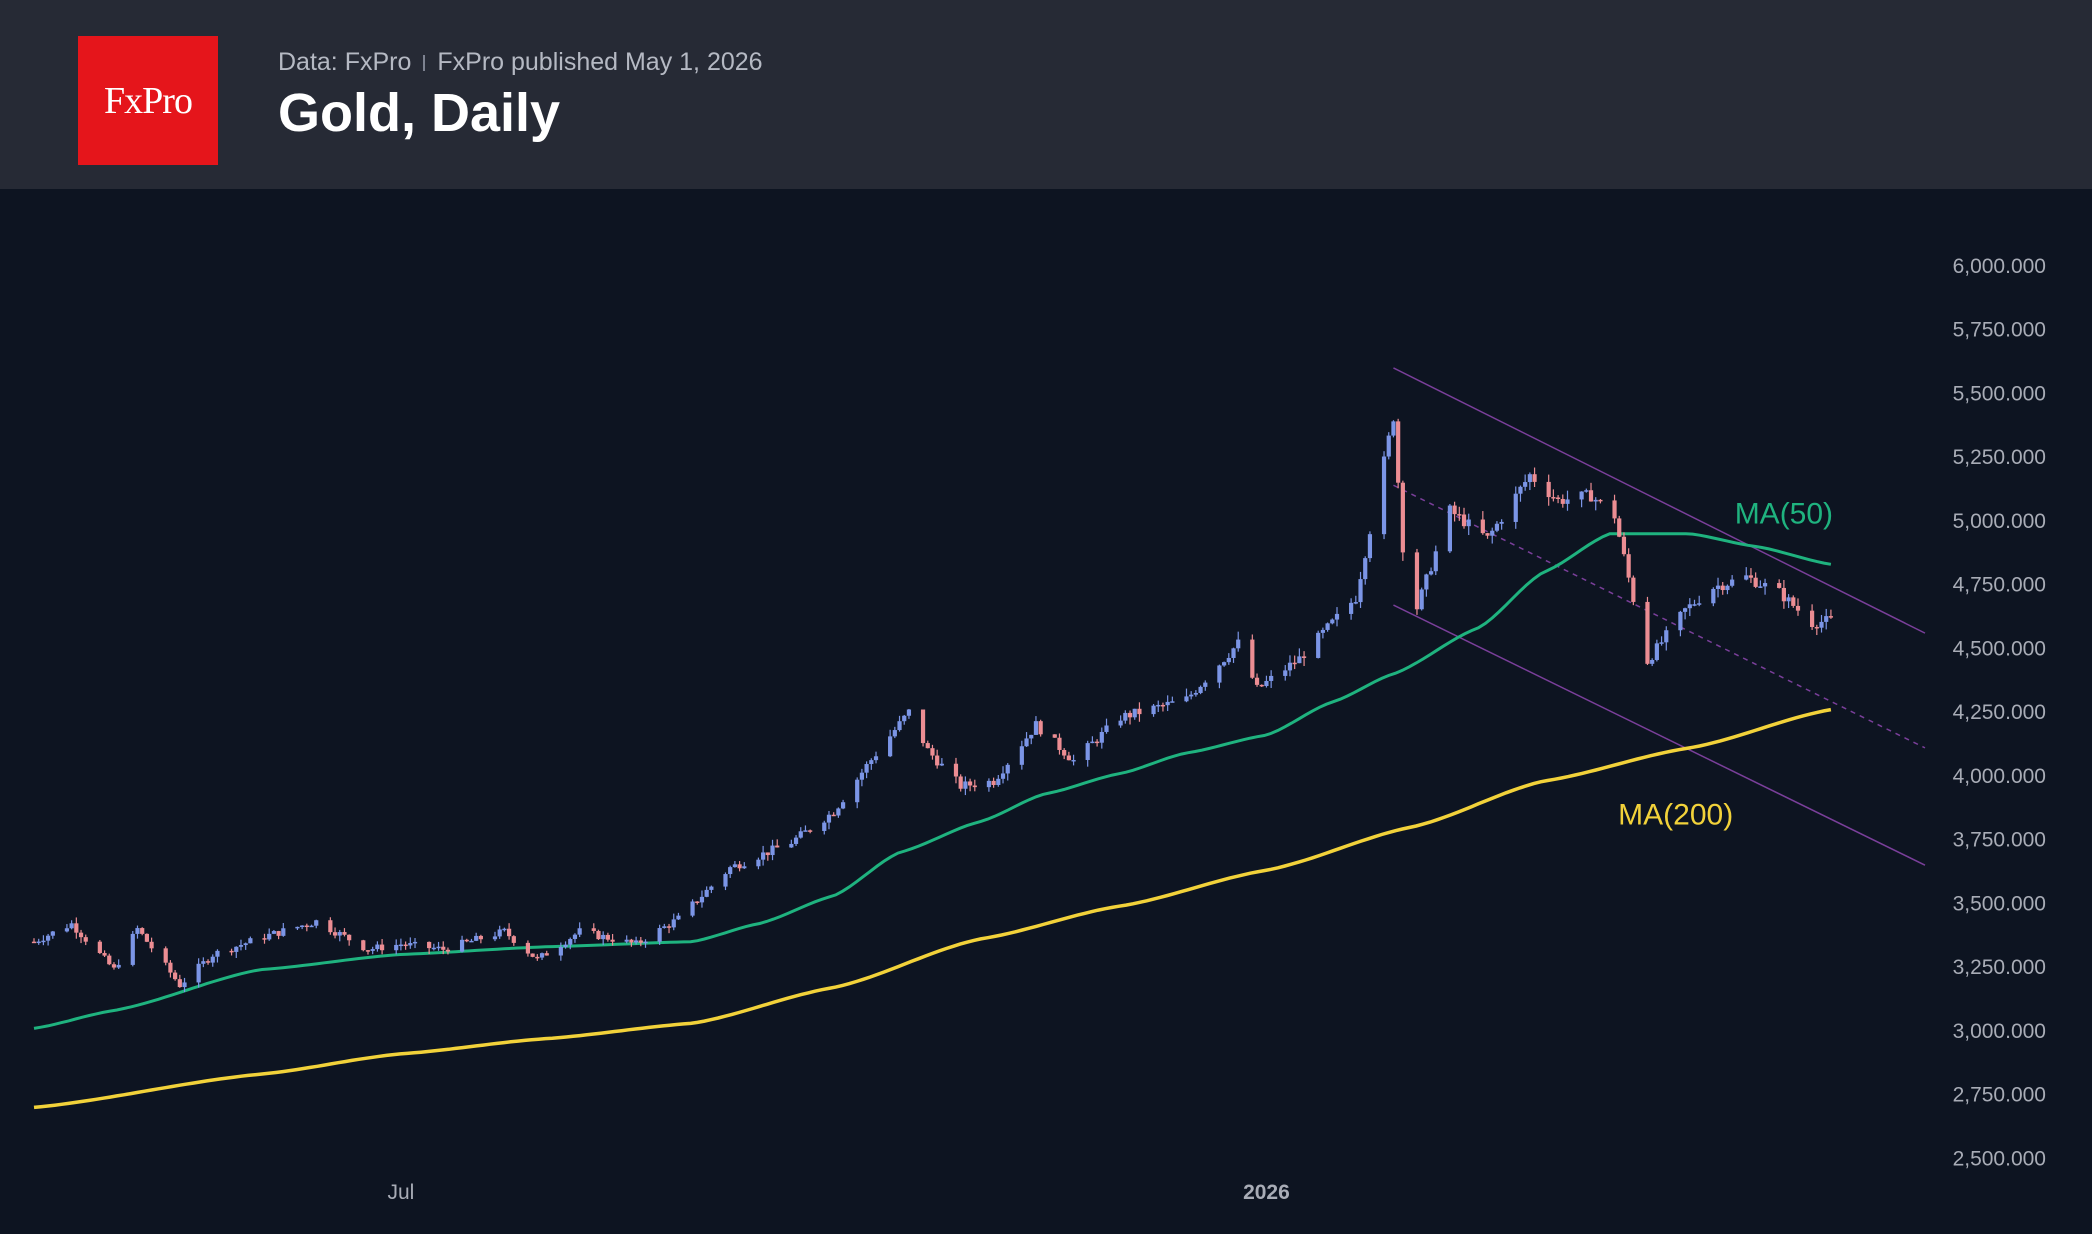 Image resolution: width=2092 pixels, height=1234 pixels. I want to click on y-tick-label: 4,750.000, so click(1999, 585).